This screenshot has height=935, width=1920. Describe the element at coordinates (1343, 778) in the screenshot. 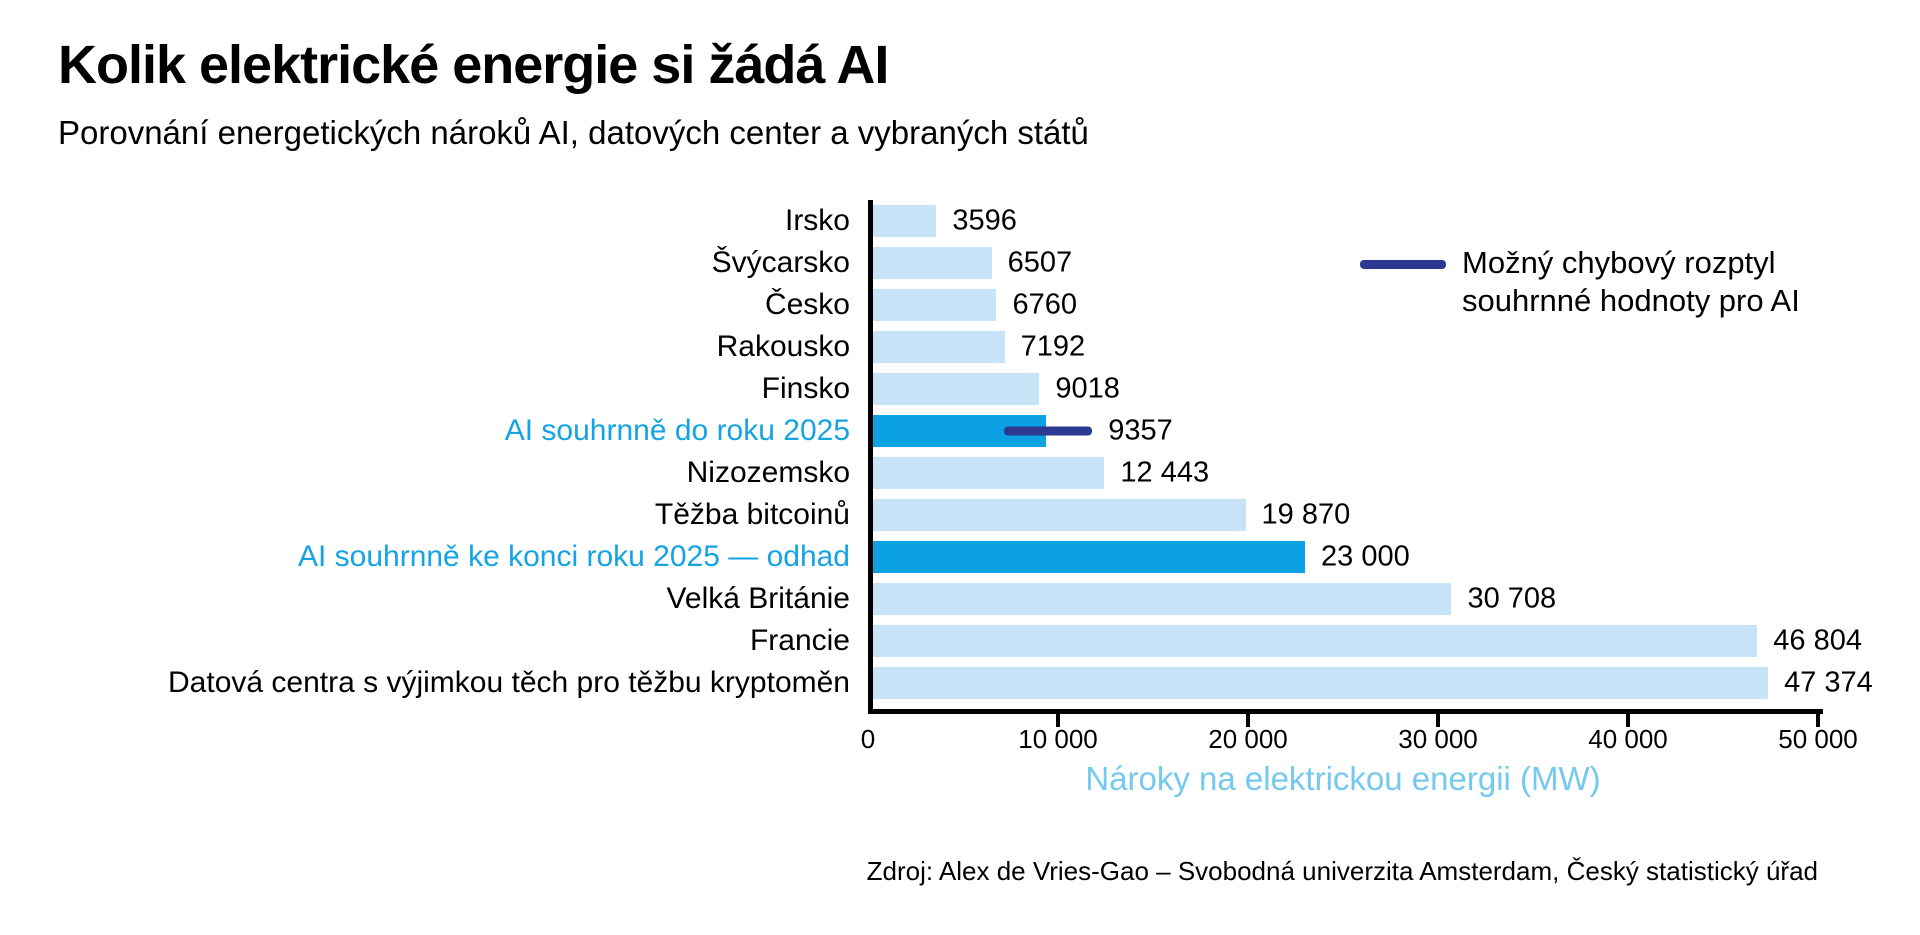

I see `x-axis-title: Nároky na elektrickou energii (MW)` at that location.